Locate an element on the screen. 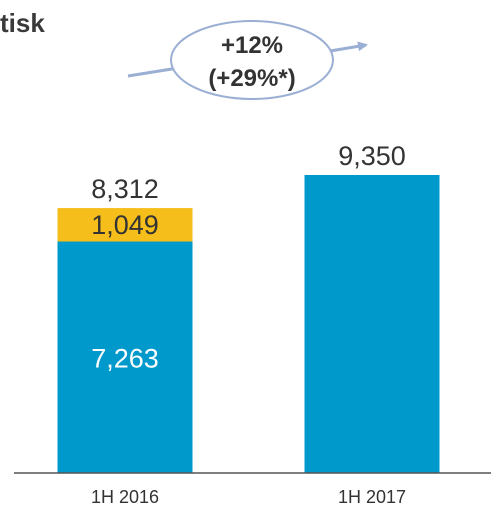  bar-segment-1h-2016-s0 is located at coordinates (125, 357).